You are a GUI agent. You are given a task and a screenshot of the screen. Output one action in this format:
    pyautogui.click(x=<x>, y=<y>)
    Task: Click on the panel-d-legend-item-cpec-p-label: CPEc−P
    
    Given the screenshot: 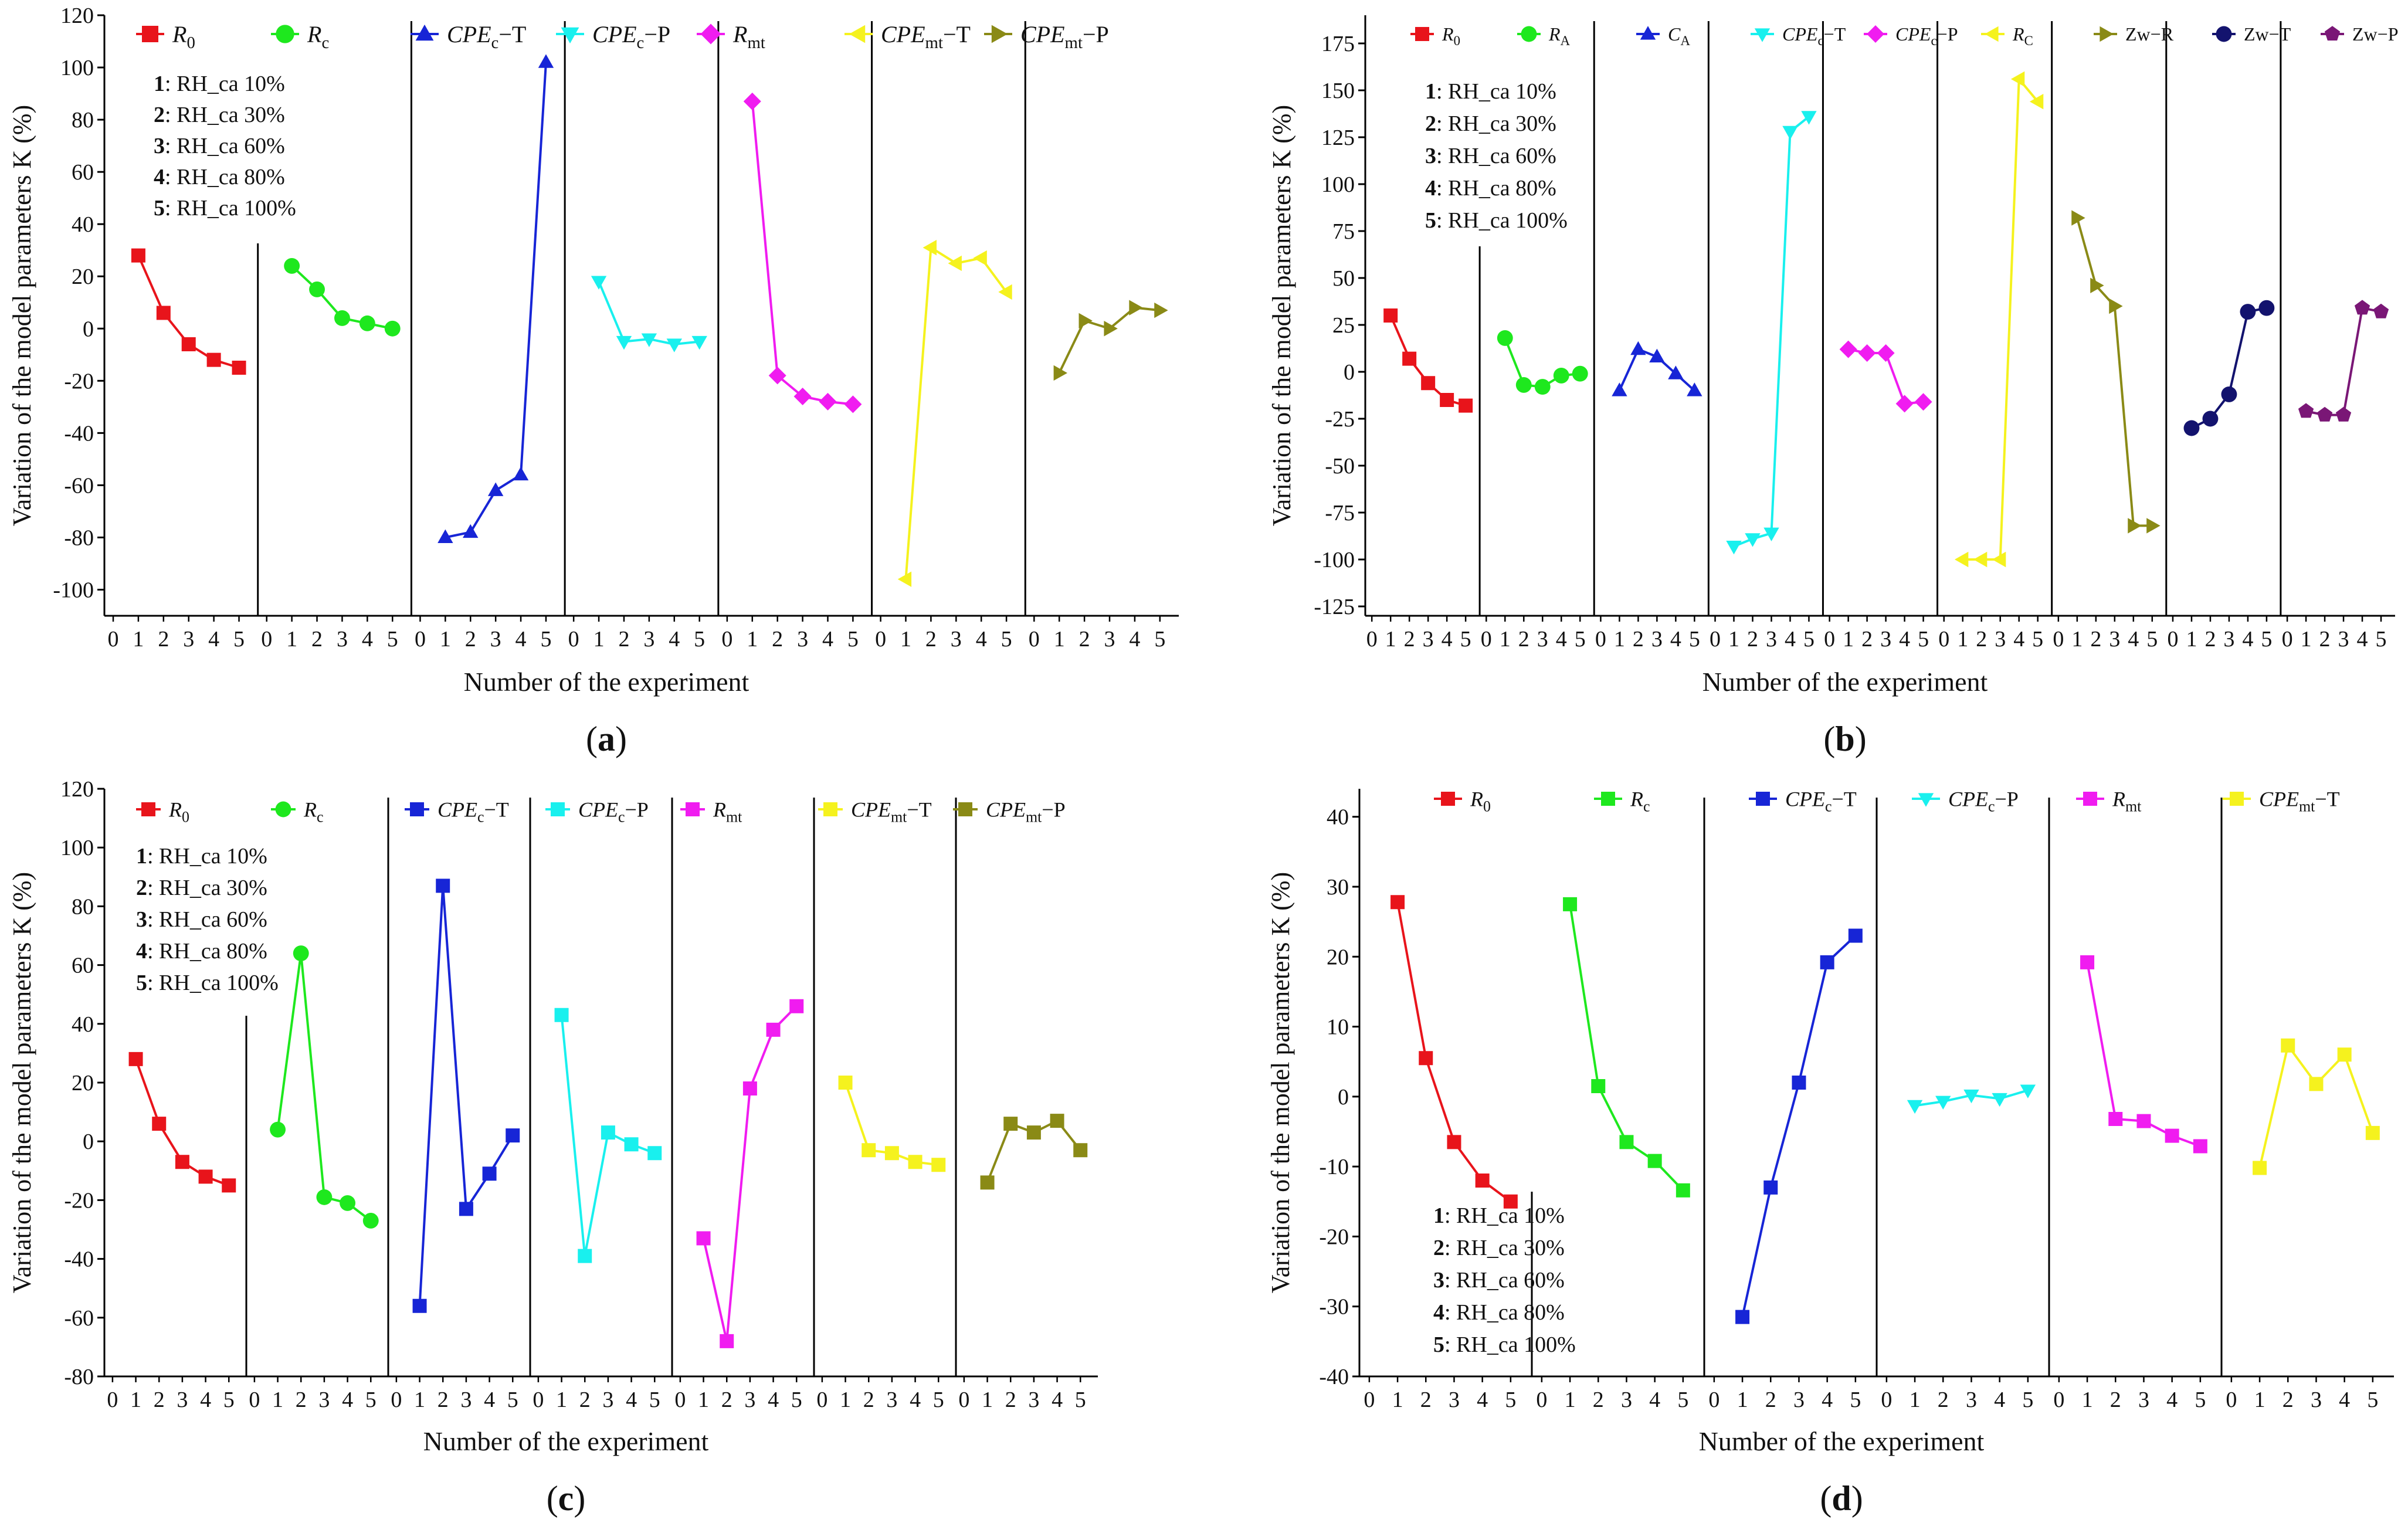 What is the action you would take?
    pyautogui.click(x=1984, y=801)
    